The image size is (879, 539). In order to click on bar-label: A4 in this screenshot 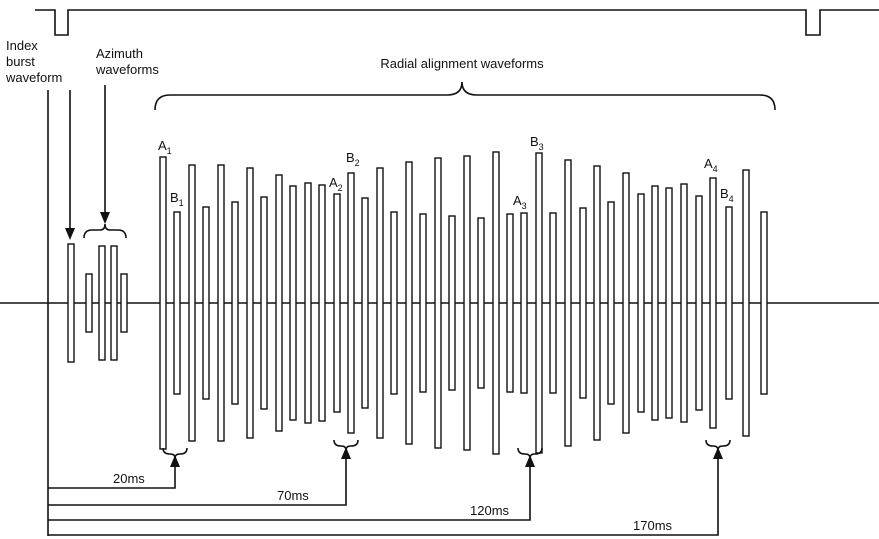, I will do `click(711, 165)`.